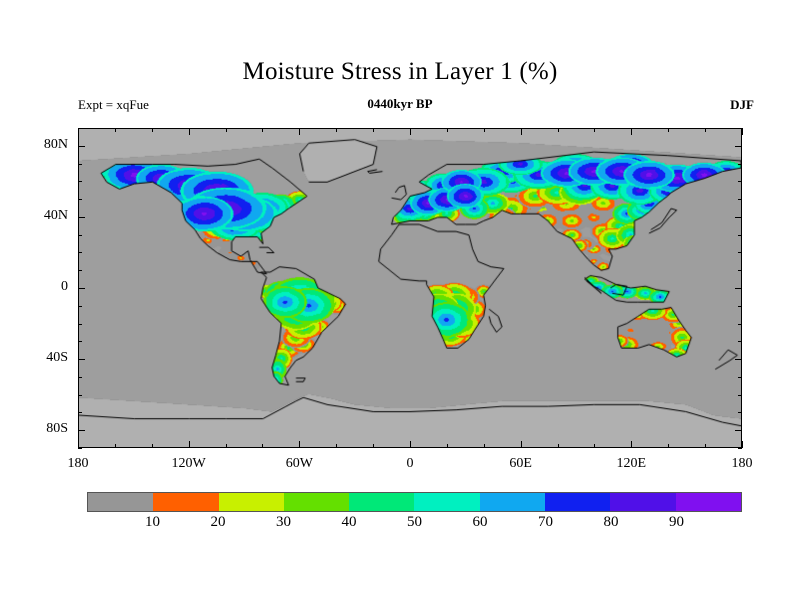 Image resolution: width=800 pixels, height=600 pixels. I want to click on colorbar, so click(414, 502).